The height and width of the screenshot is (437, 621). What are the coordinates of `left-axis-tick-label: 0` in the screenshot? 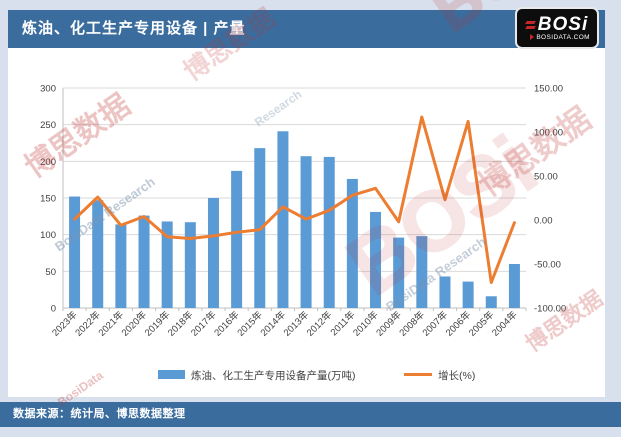 It's located at (53, 309).